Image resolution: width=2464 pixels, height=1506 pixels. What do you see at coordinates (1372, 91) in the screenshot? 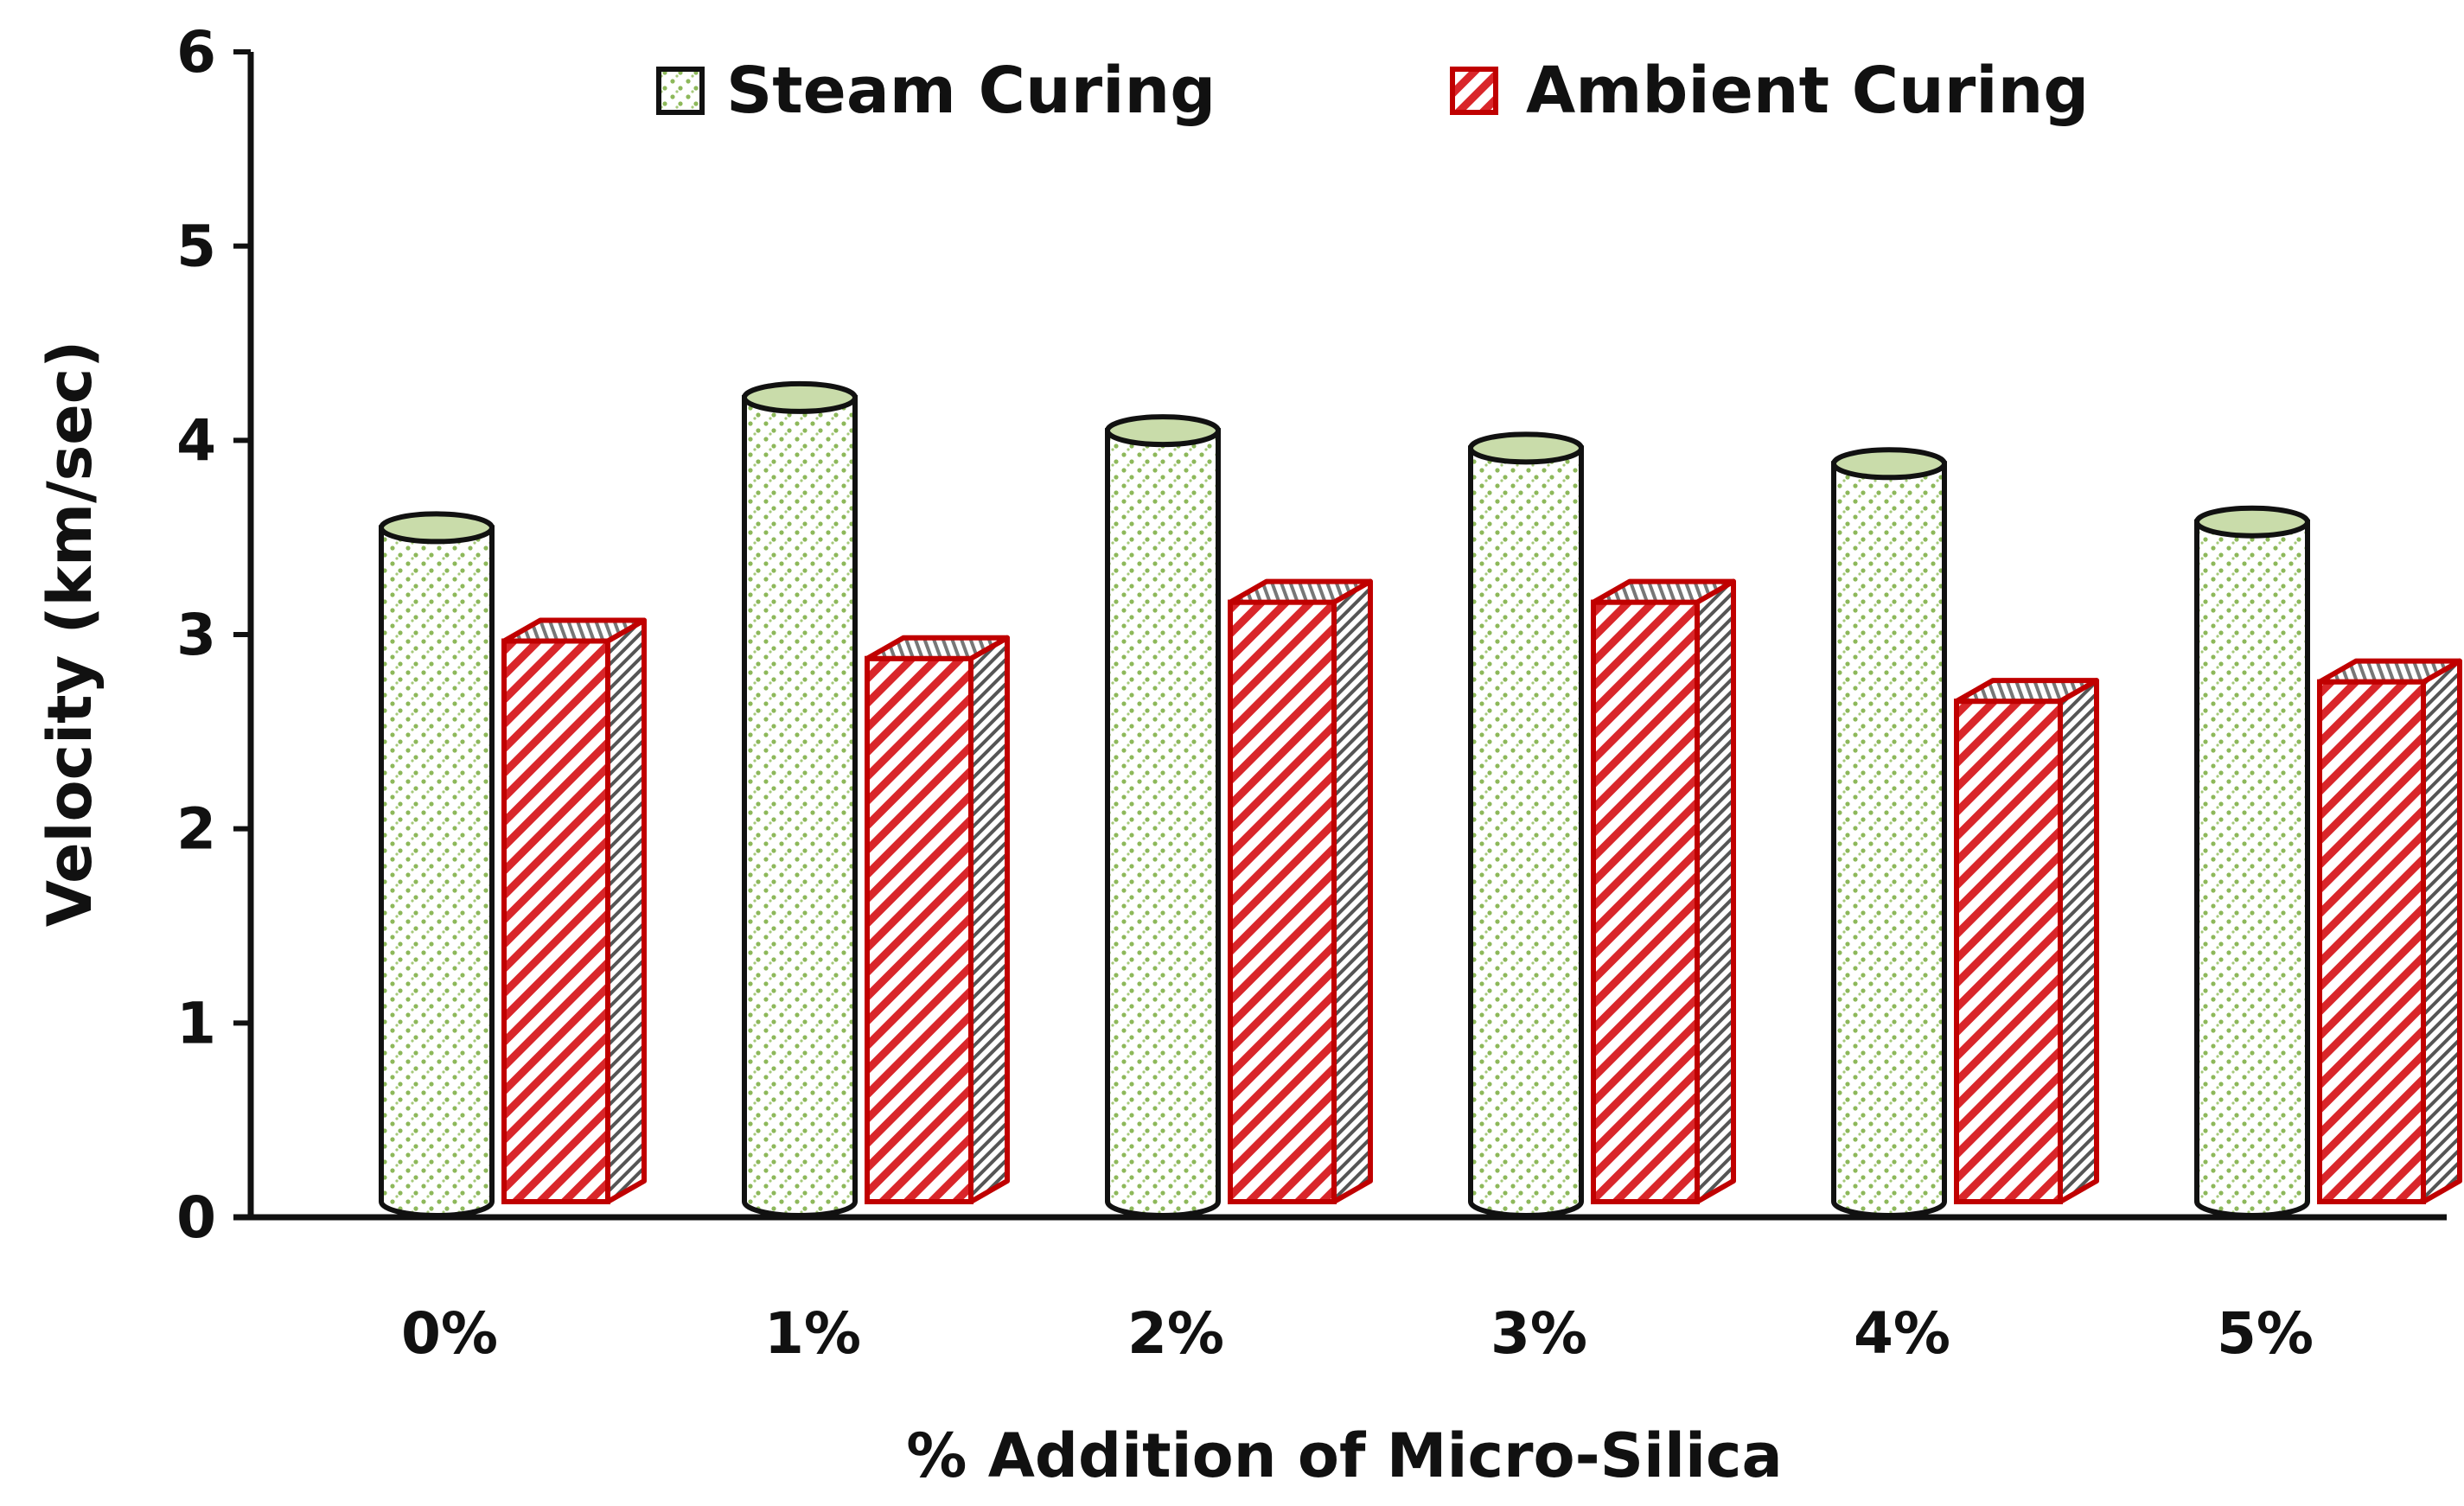
I see `legend: Steam Curing Ambient Curing` at bounding box center [1372, 91].